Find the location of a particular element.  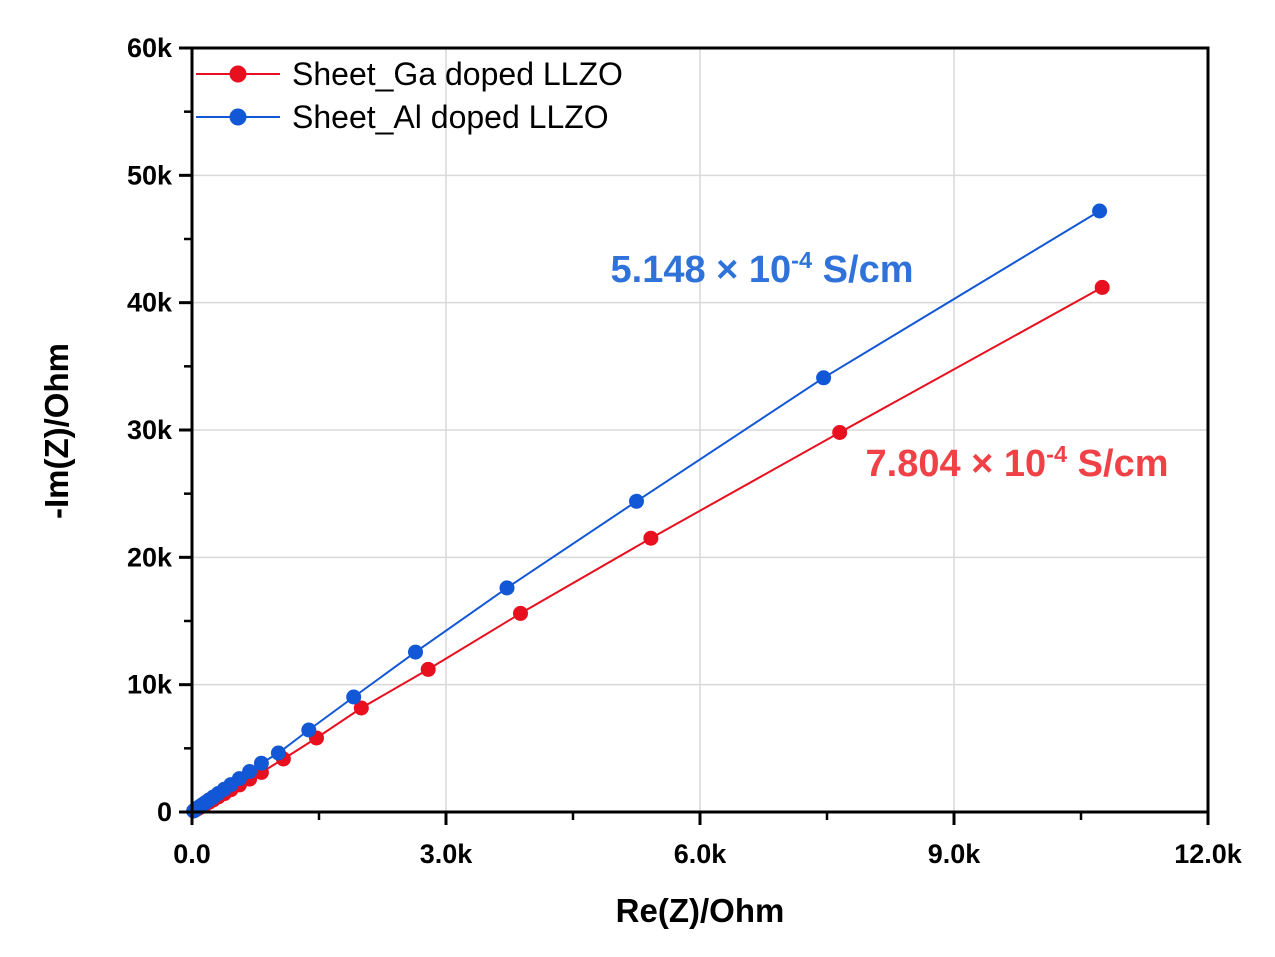

y-tick-label: 10k is located at coordinates (150, 685).